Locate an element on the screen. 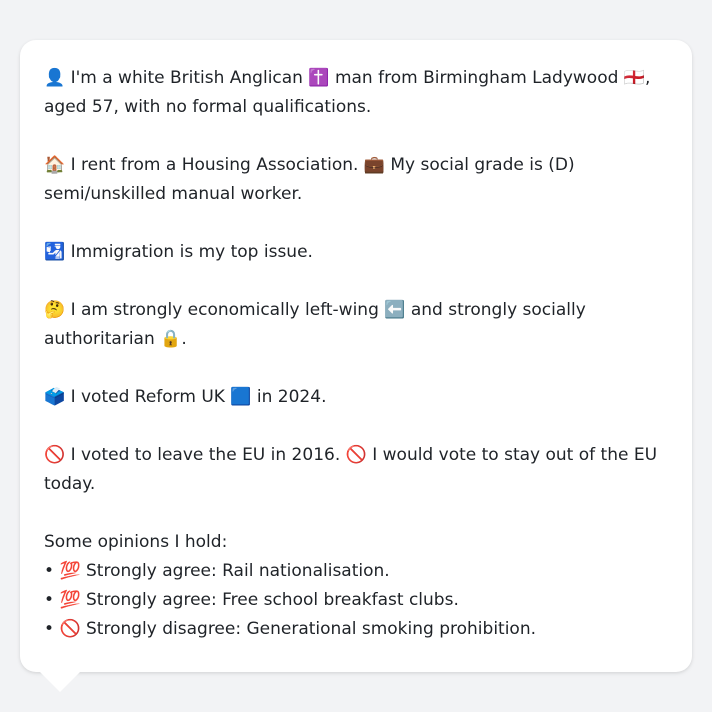 The height and width of the screenshot is (712, 712). briefcase-icon: 💼 is located at coordinates (374, 165).